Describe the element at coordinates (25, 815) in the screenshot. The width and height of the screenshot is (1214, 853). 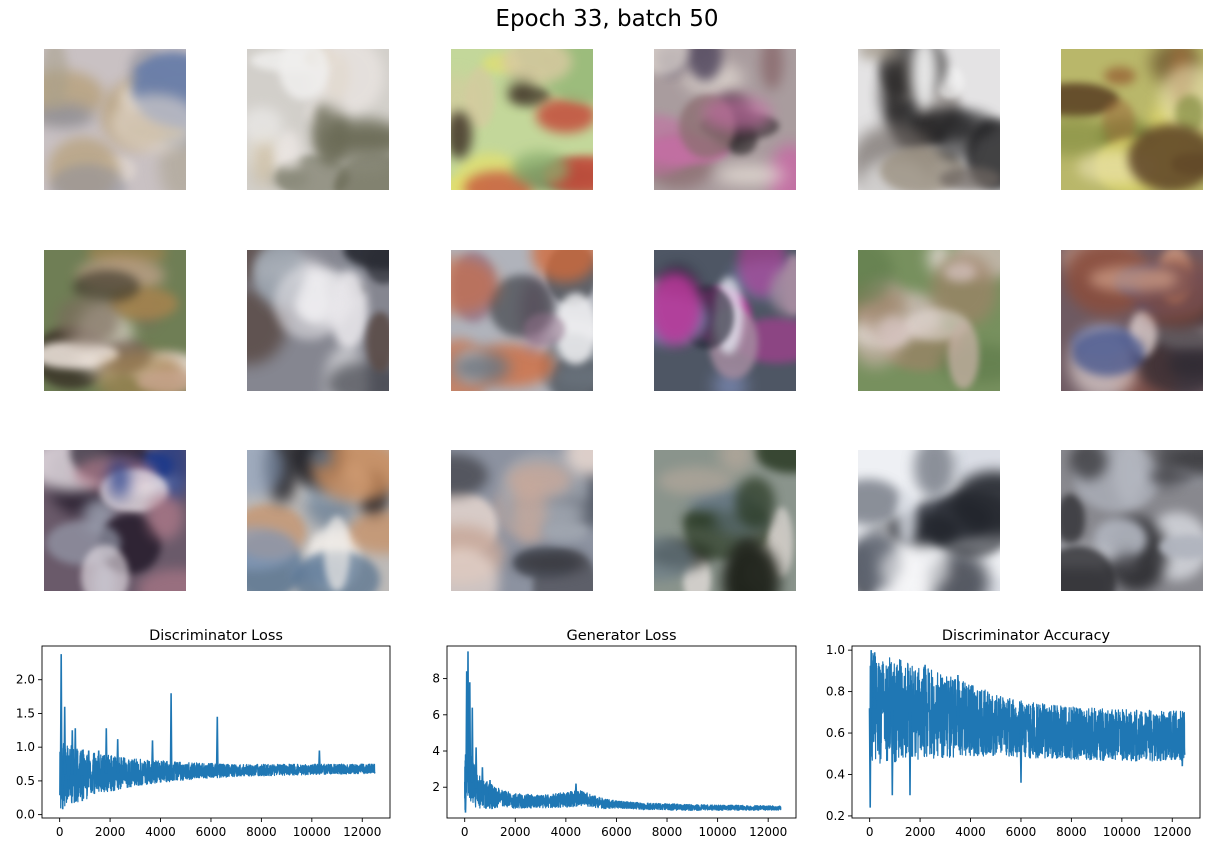
I see `y-tick-label: 0.0` at that location.